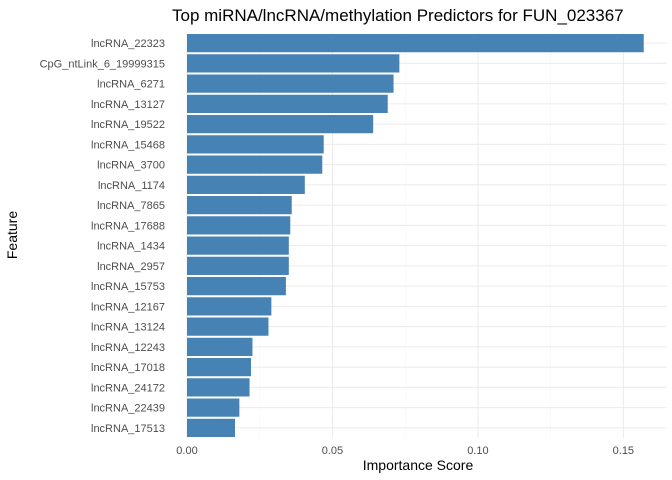  What do you see at coordinates (128, 44) in the screenshot?
I see `y-tick-label: lncRNA_22323` at bounding box center [128, 44].